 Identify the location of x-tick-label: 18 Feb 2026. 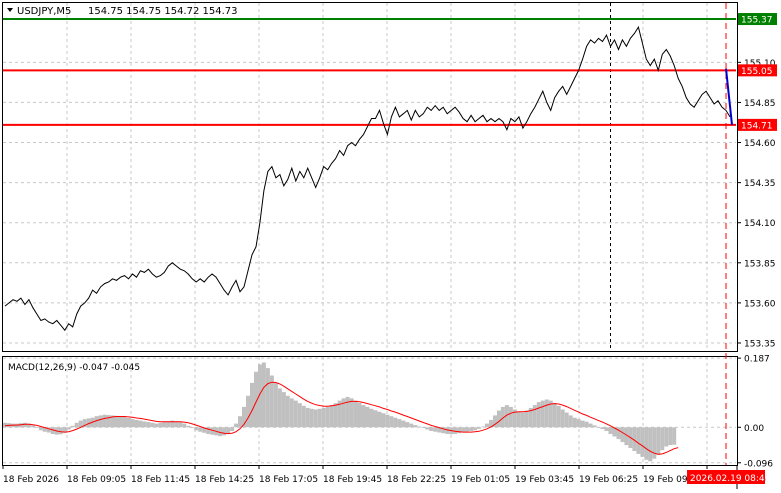
(31, 480).